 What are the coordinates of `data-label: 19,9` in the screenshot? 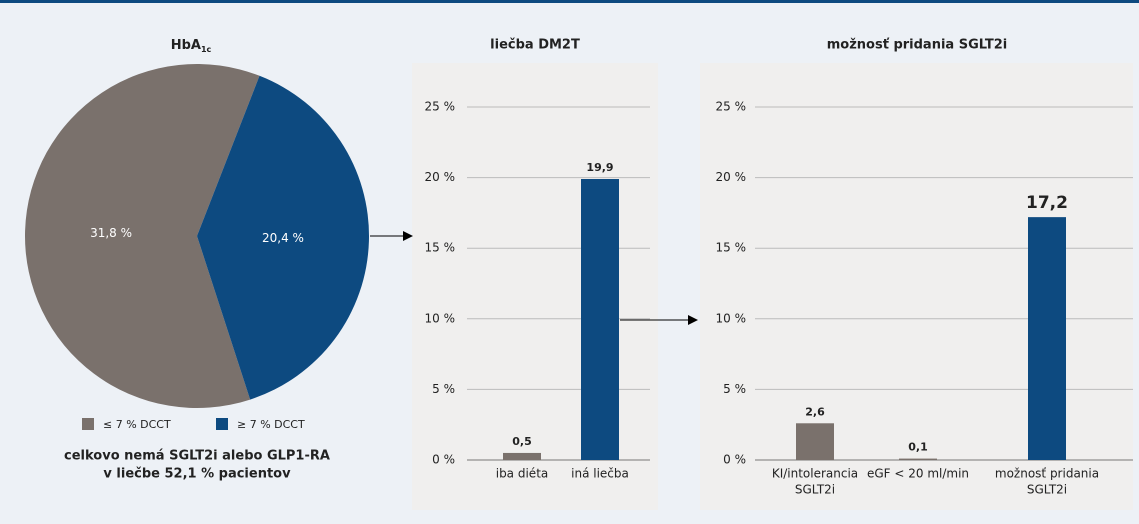 It's located at (599, 167).